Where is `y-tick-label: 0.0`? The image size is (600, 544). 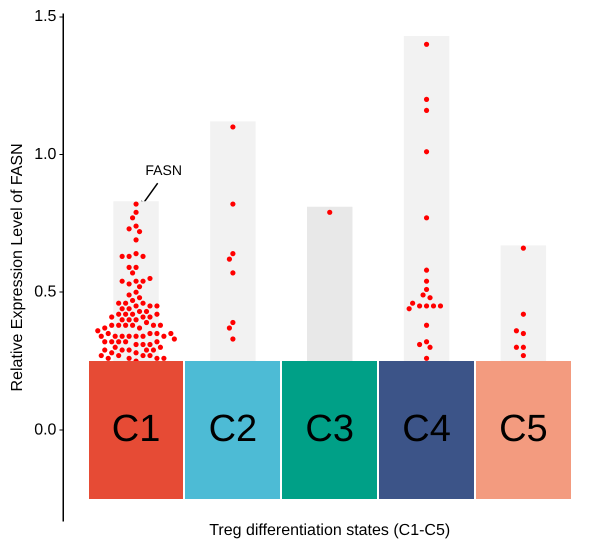
y-tick-label: 0.0 is located at coordinates (45, 429).